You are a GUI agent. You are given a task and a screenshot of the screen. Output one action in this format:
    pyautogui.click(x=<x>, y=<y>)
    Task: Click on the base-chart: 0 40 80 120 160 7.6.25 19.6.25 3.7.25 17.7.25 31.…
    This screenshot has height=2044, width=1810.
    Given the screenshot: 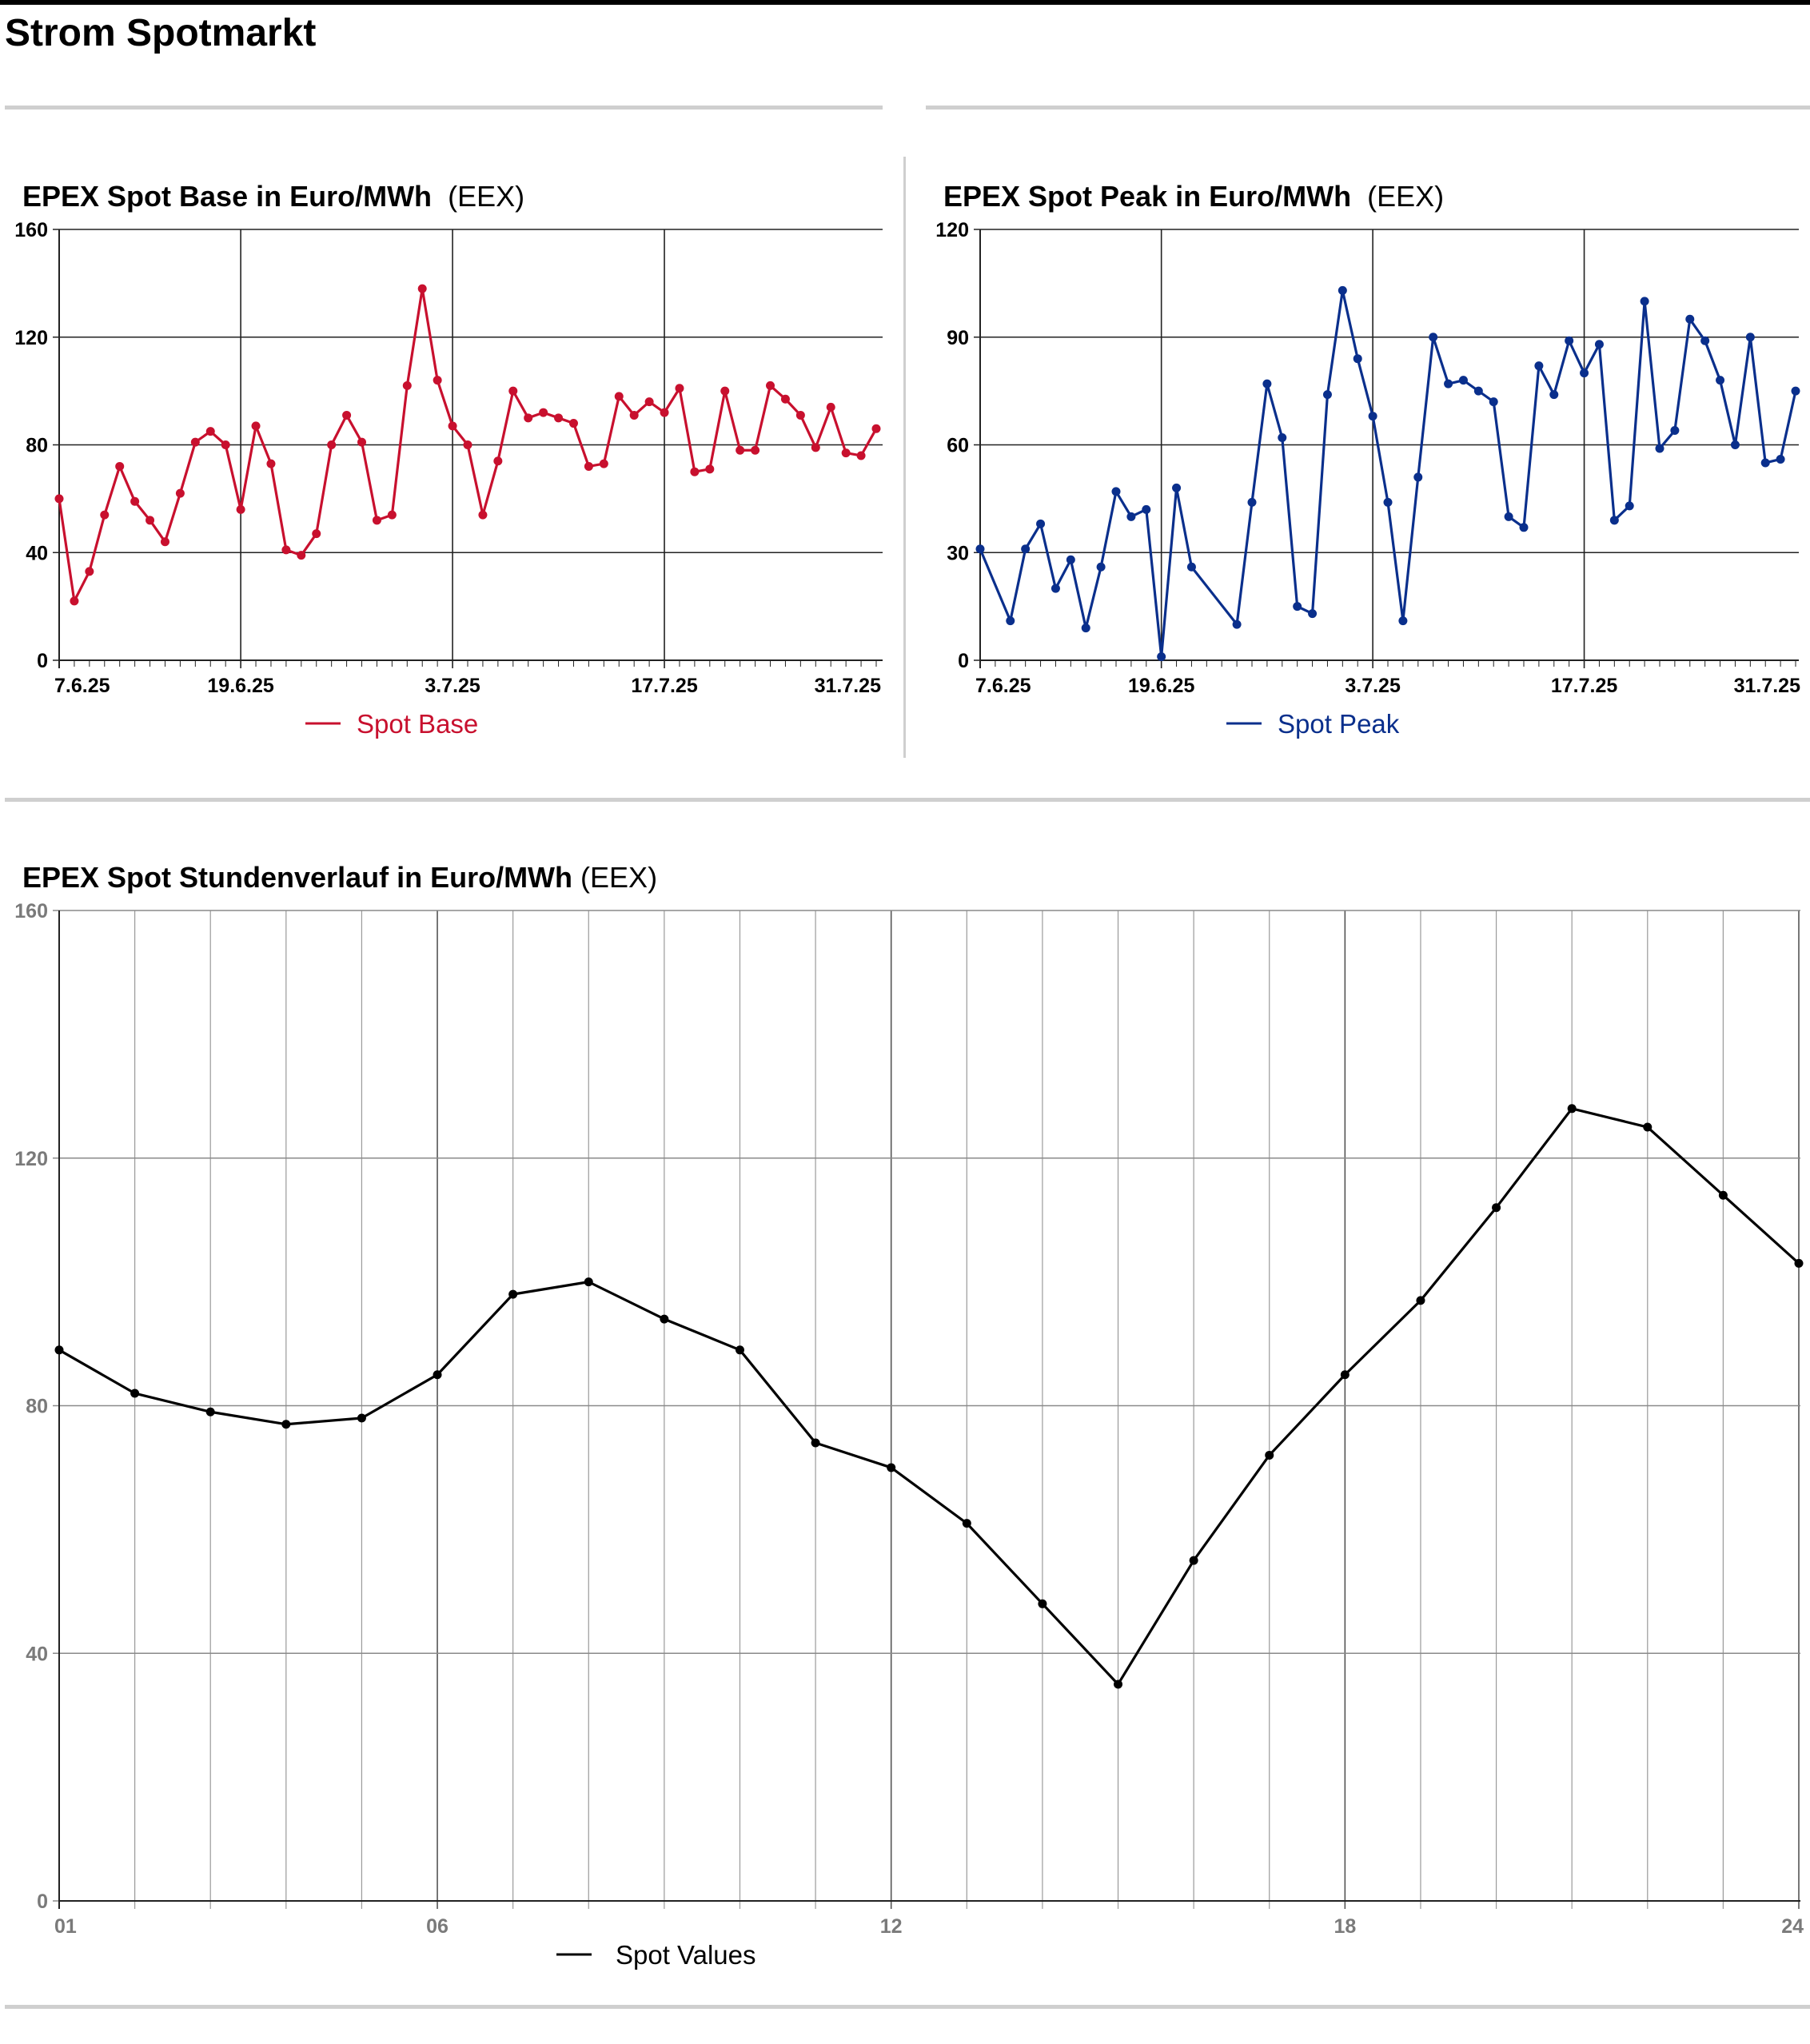 What is the action you would take?
    pyautogui.click(x=448, y=458)
    